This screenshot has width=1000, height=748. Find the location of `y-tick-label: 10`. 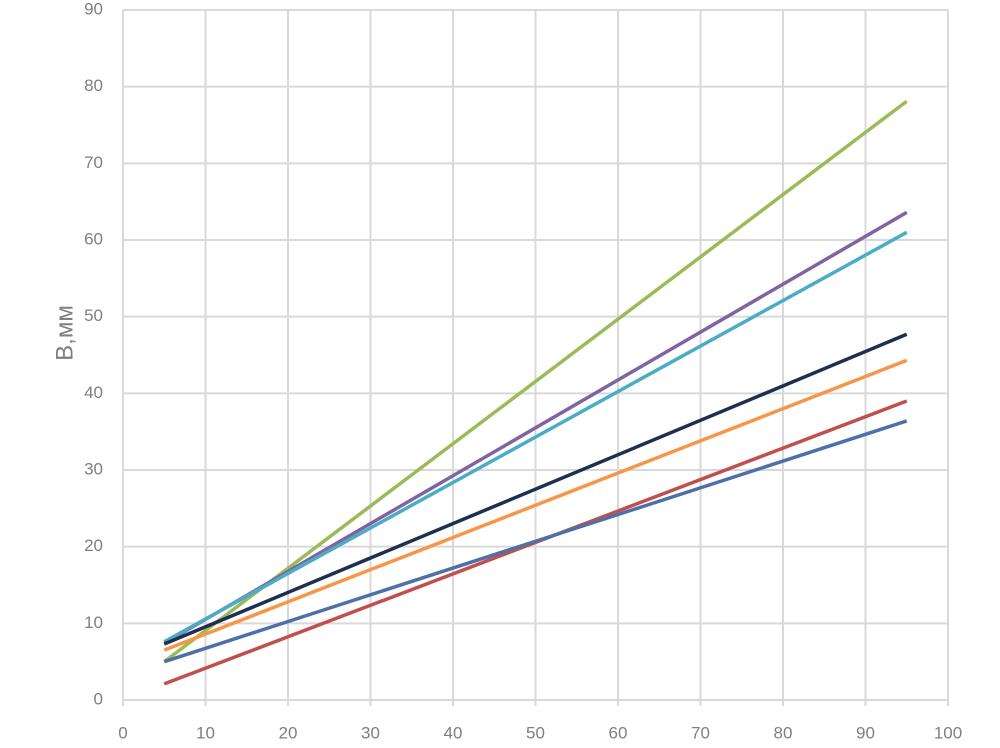

y-tick-label: 10 is located at coordinates (93, 622).